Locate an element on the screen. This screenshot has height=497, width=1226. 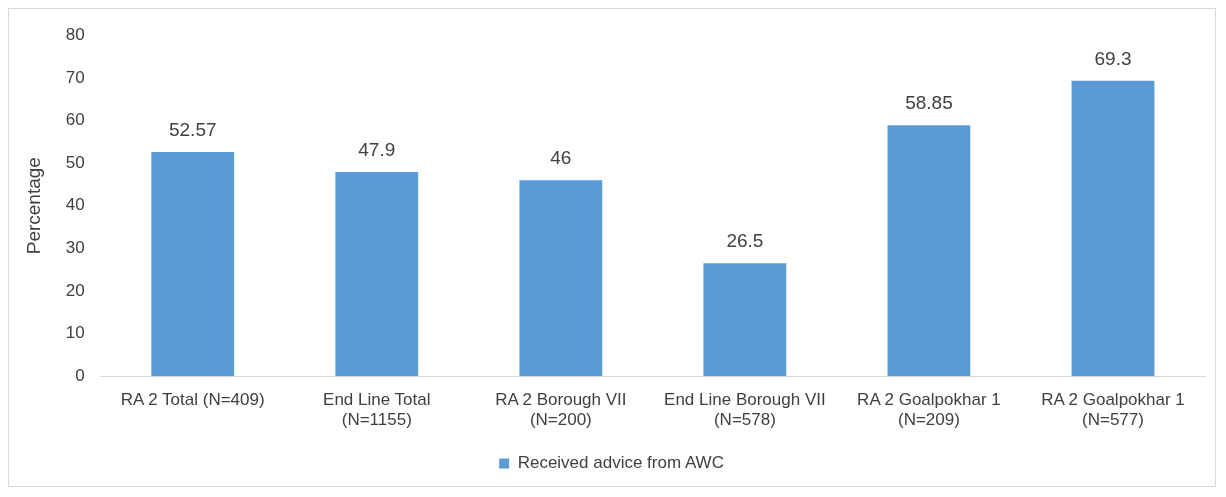
y-axis-title: Percentage is located at coordinates (33, 206).